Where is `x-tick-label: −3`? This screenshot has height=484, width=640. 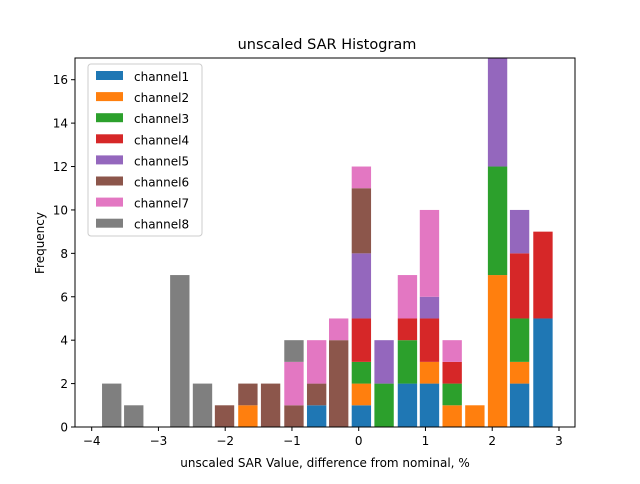
x-tick-label: −3 is located at coordinates (159, 441).